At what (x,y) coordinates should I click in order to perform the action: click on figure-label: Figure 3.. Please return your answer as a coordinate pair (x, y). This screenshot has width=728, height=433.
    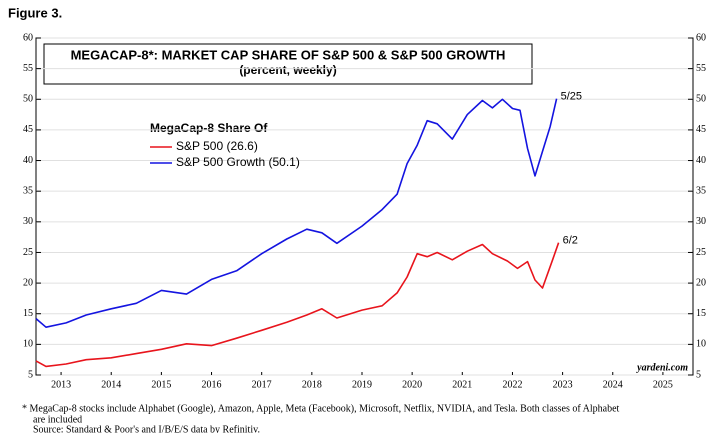
    Looking at the image, I should click on (35, 12).